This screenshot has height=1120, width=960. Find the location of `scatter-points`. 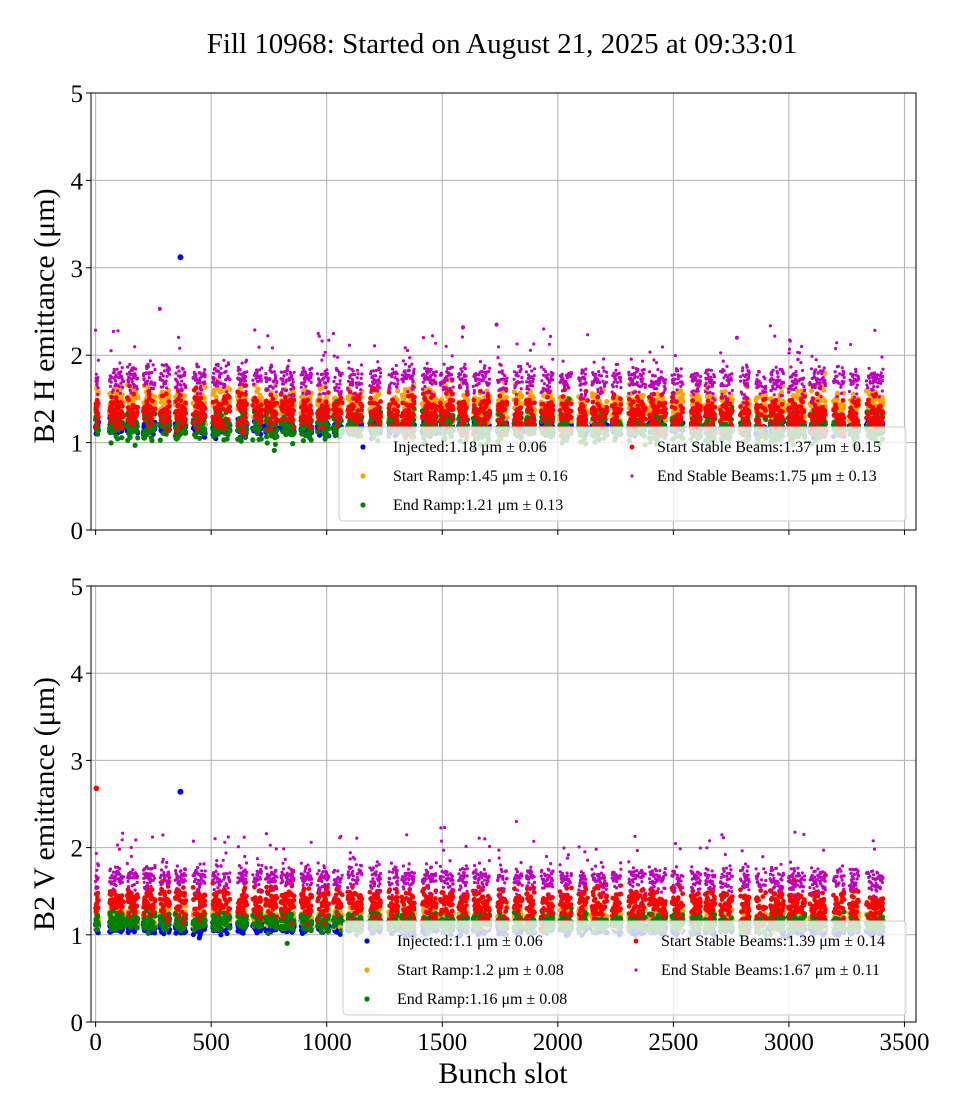

scatter-points is located at coordinates (489, 353).